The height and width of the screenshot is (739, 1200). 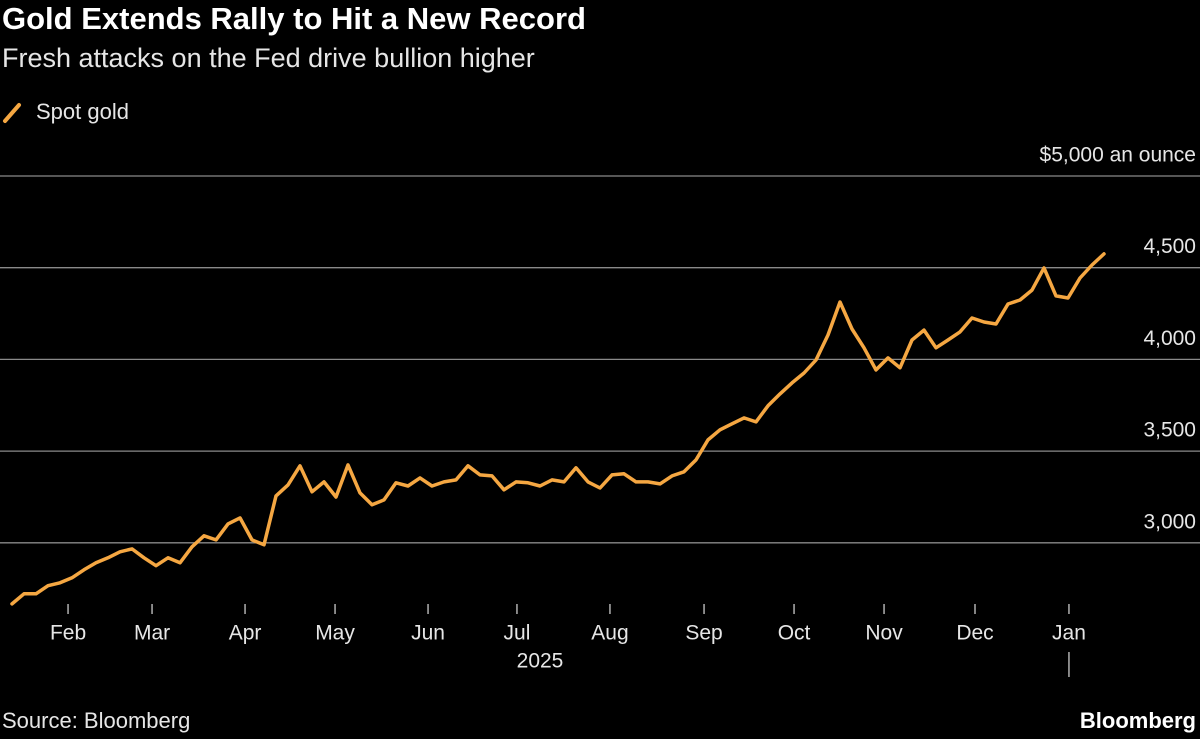 I want to click on x-tick-label: Aug, so click(x=609, y=633).